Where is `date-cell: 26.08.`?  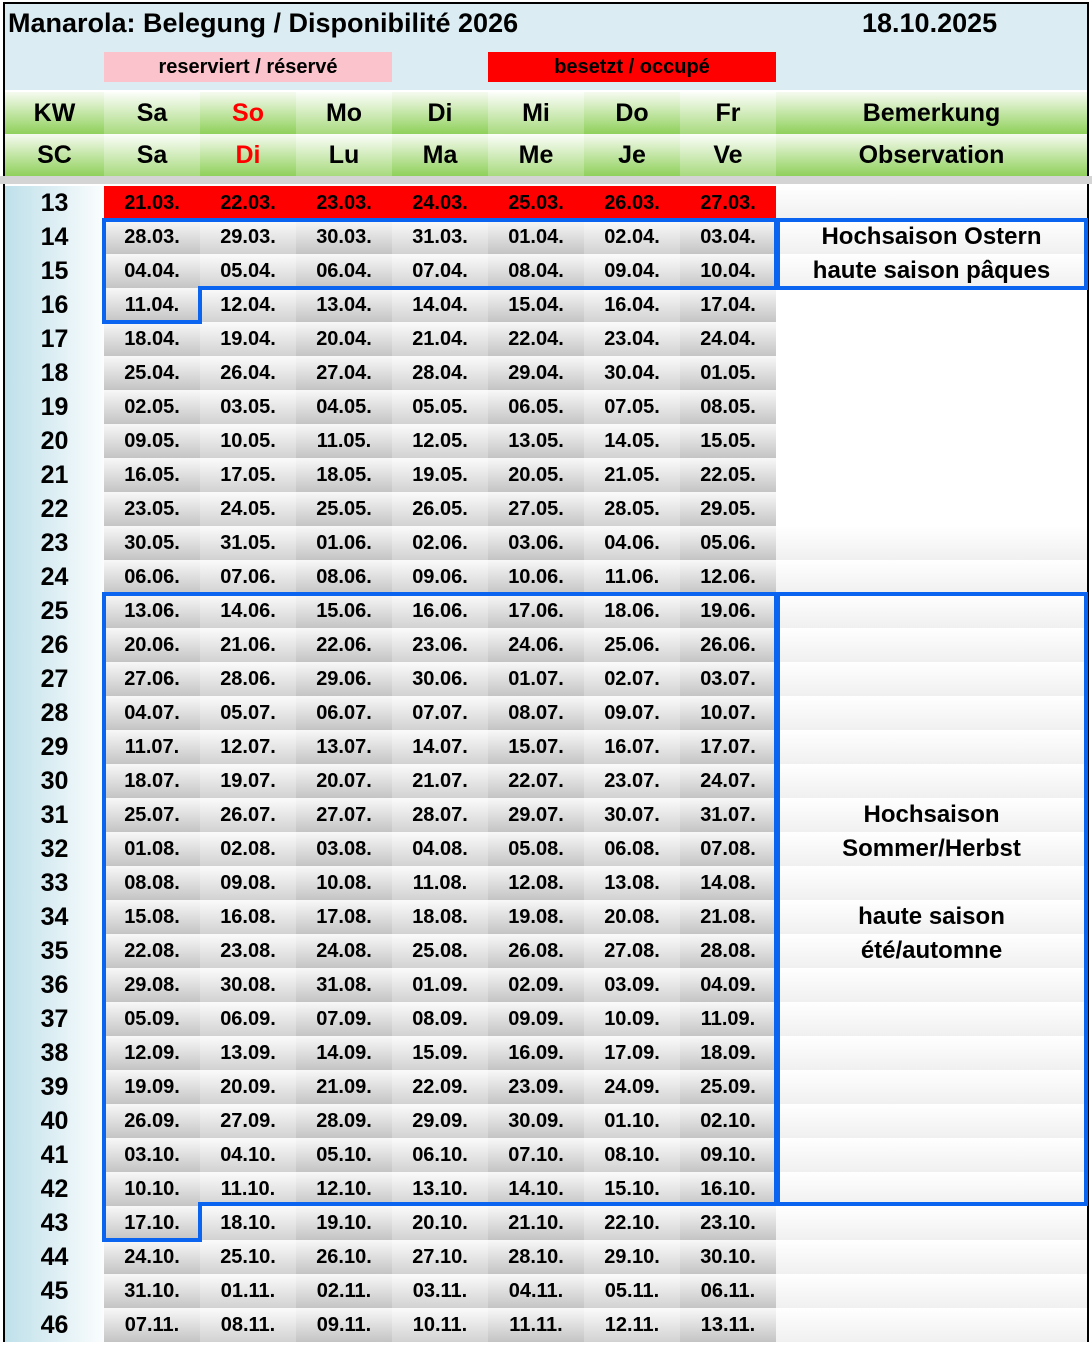 date-cell: 26.08. is located at coordinates (536, 951).